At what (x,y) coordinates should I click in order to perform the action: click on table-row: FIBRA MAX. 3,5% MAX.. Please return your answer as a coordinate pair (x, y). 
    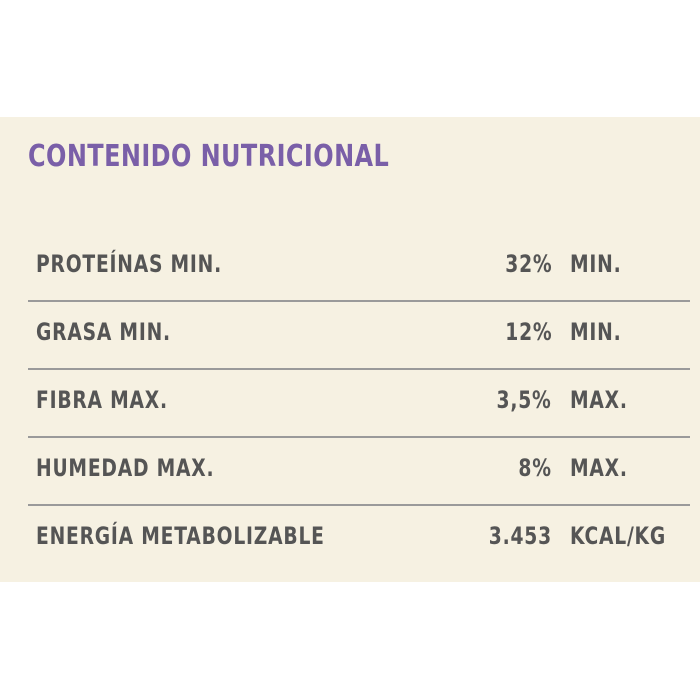
    Looking at the image, I should click on (359, 403).